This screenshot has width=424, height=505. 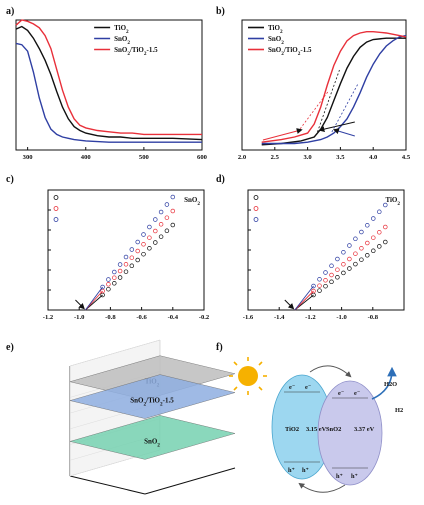 What do you see at coordinates (292, 387) in the screenshot?
I see `tio2-electron-1: e⁻` at bounding box center [292, 387].